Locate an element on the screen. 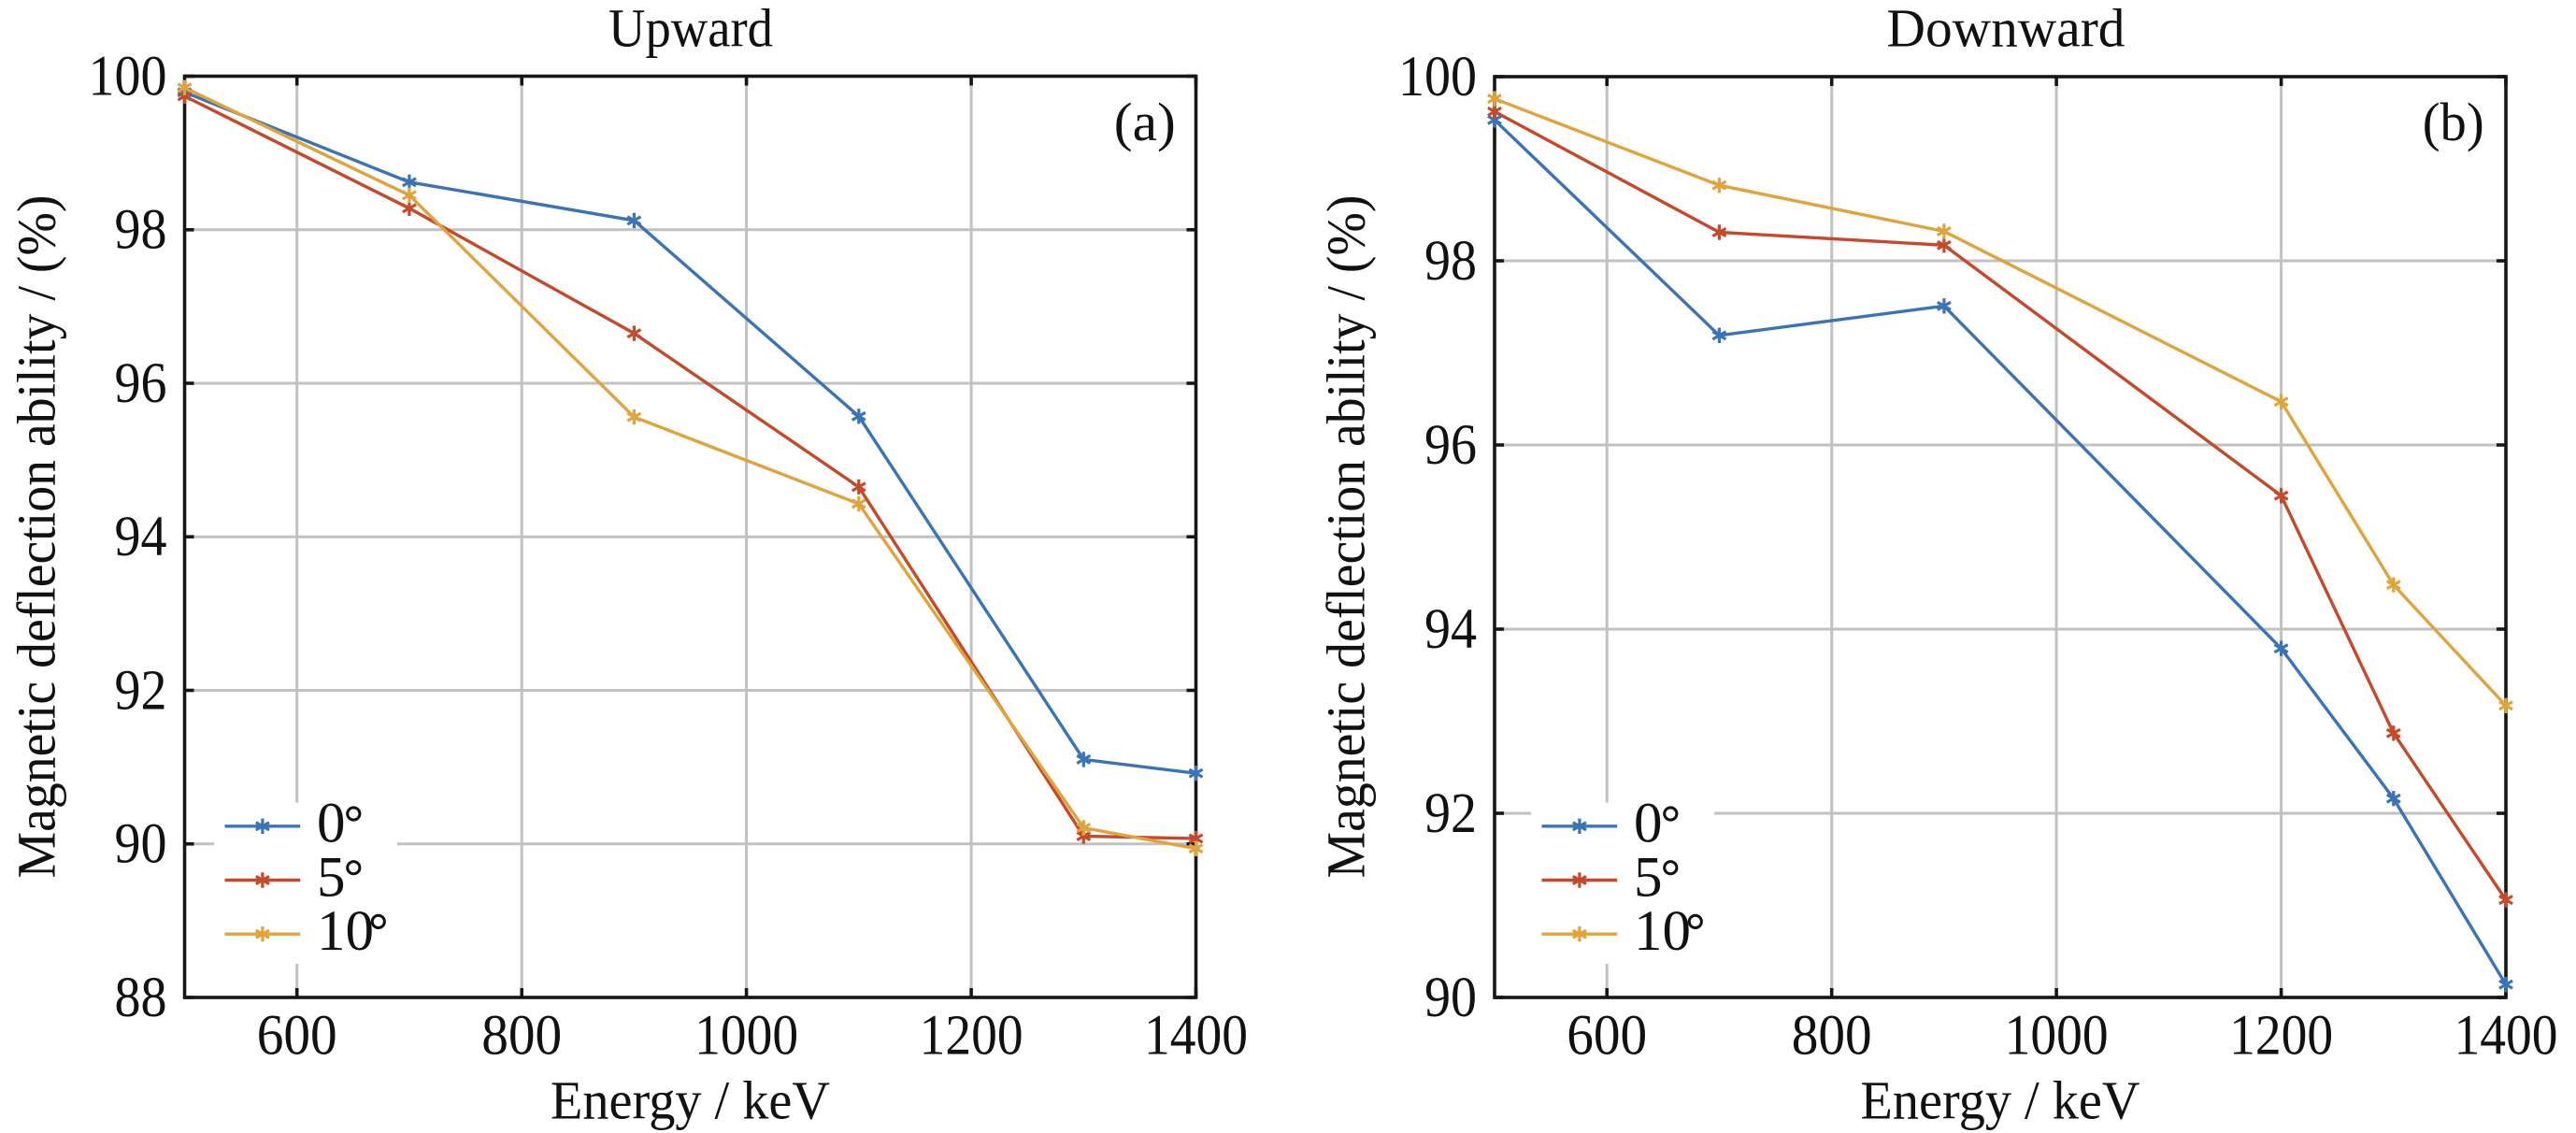  svg-text: Downward is located at coordinates (2006, 29).